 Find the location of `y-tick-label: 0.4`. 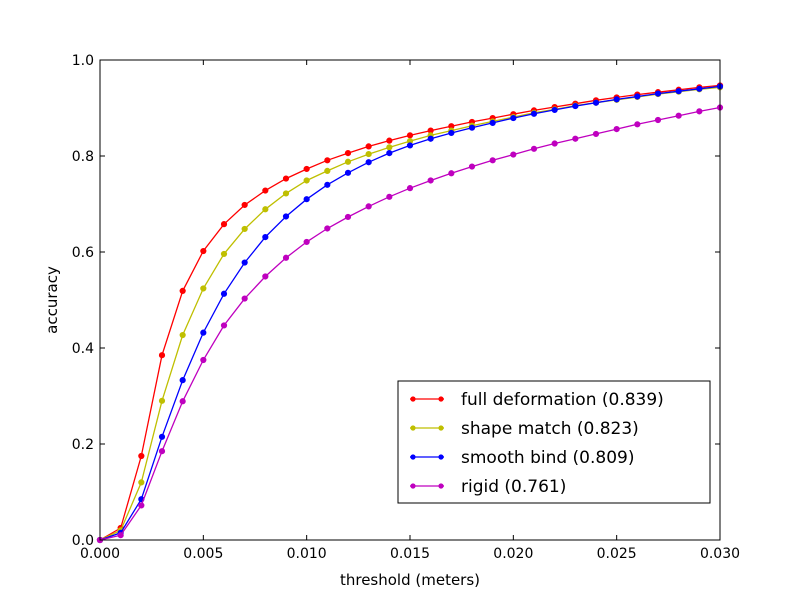

y-tick-label: 0.4 is located at coordinates (83, 349).